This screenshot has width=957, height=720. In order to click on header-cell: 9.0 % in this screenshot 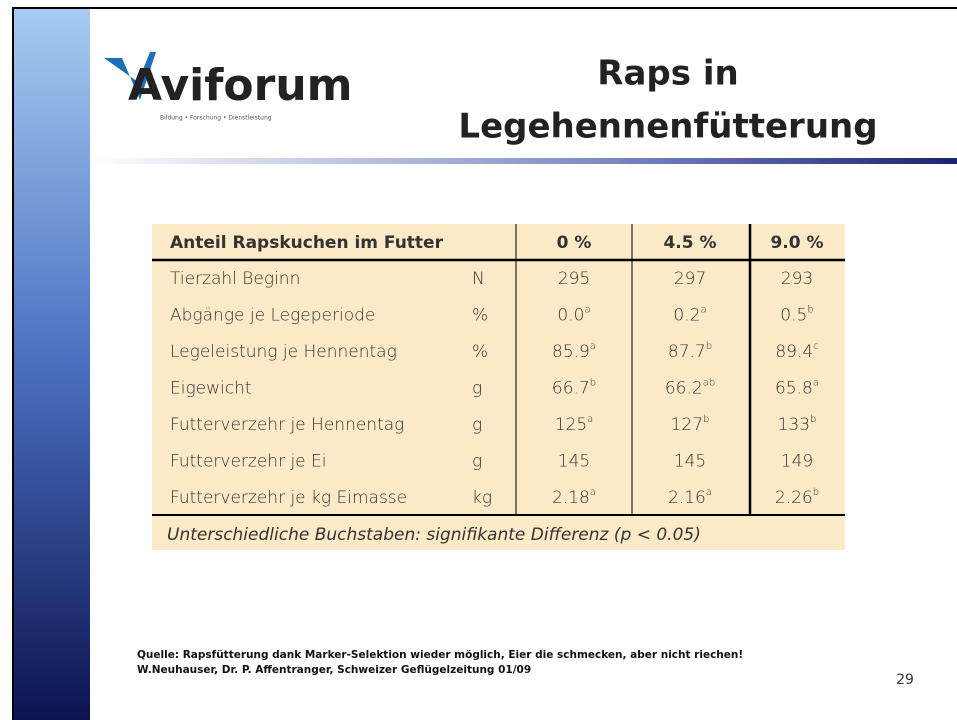, I will do `click(796, 243)`.